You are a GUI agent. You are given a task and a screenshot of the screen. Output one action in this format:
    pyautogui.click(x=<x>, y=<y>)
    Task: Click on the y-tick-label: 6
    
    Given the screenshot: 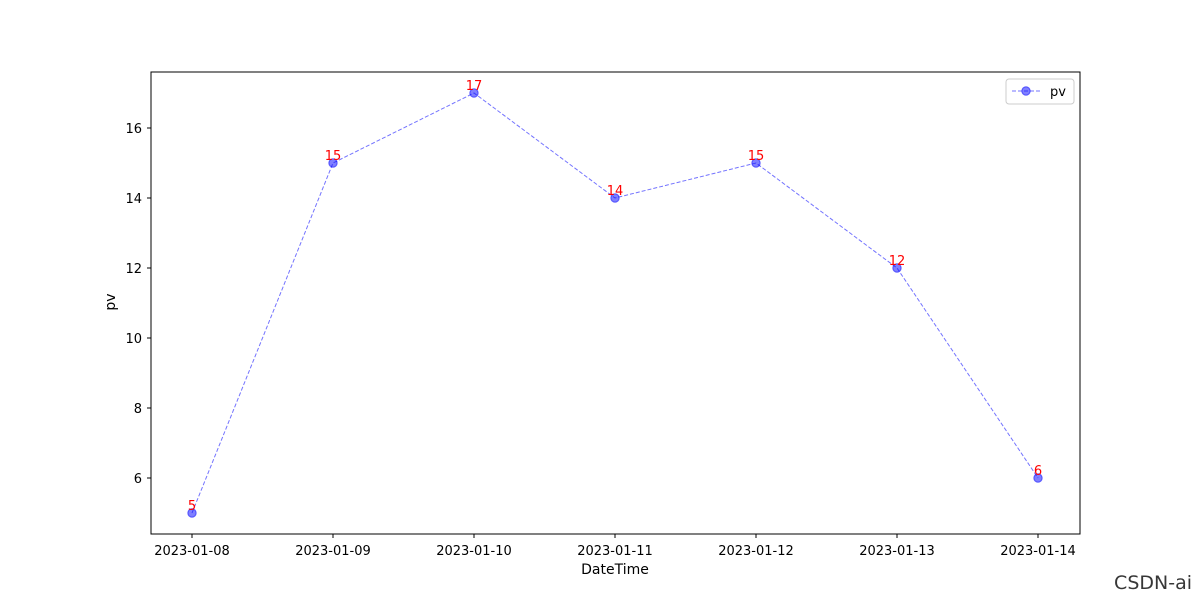 What is the action you would take?
    pyautogui.click(x=138, y=479)
    